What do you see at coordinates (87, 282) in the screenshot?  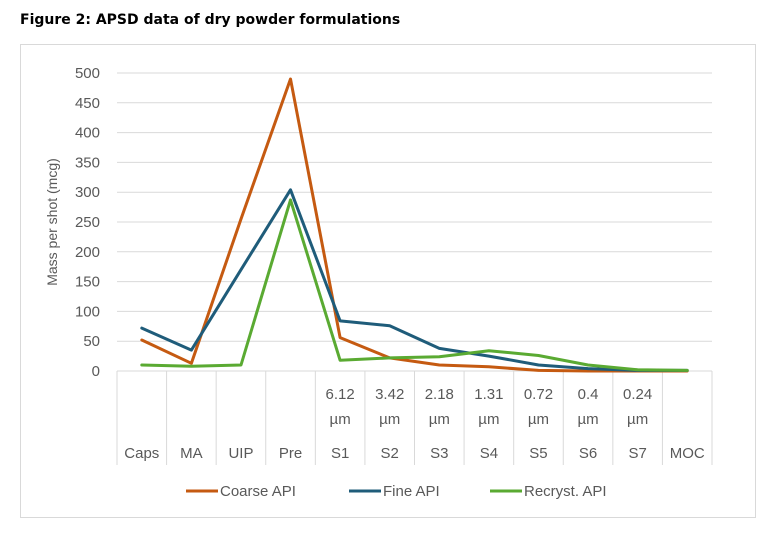 I see `y-tick-label: 150` at bounding box center [87, 282].